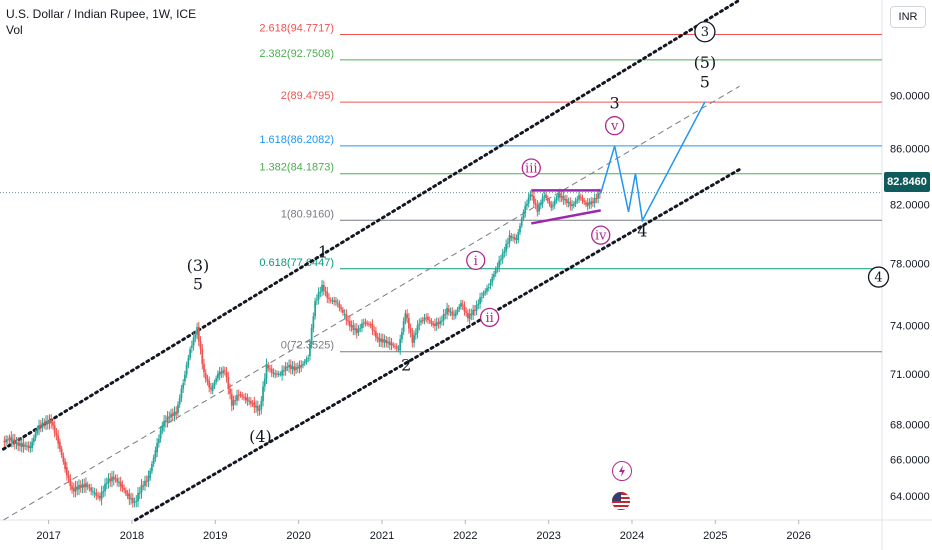  What do you see at coordinates (907, 182) in the screenshot?
I see `last-price-badge: 82.8460` at bounding box center [907, 182].